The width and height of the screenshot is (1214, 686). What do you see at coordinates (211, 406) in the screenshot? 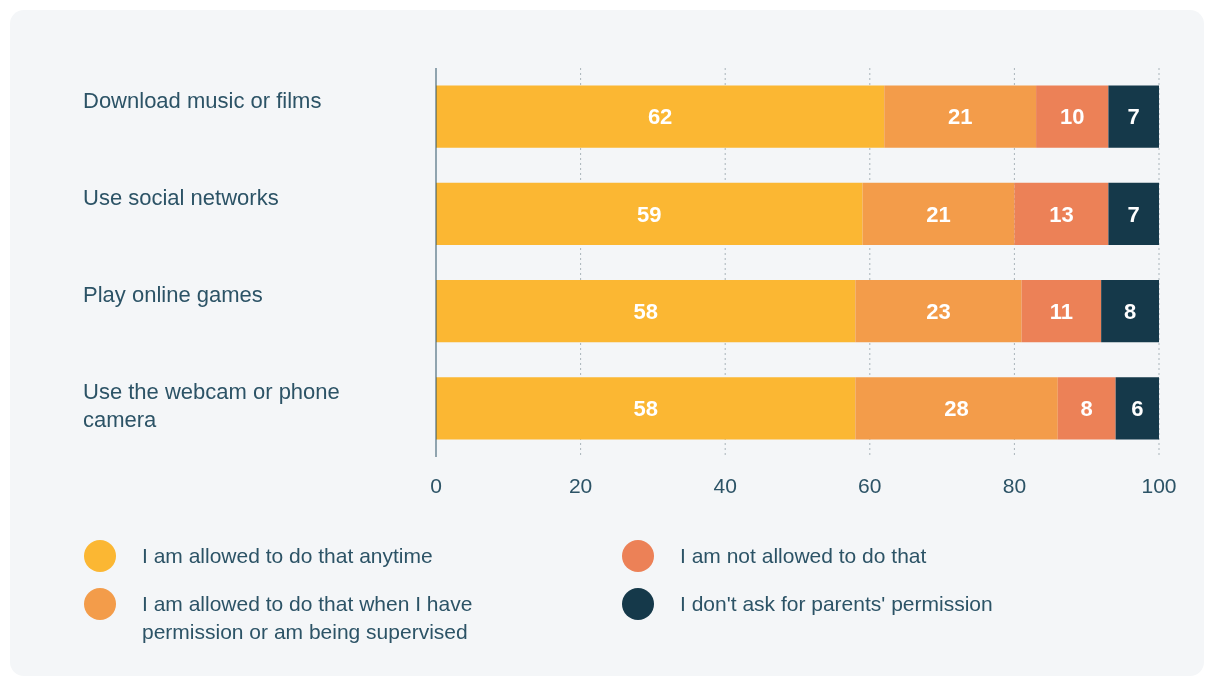
I see `y-tick-label: Use the webcam or phone camera` at bounding box center [211, 406].